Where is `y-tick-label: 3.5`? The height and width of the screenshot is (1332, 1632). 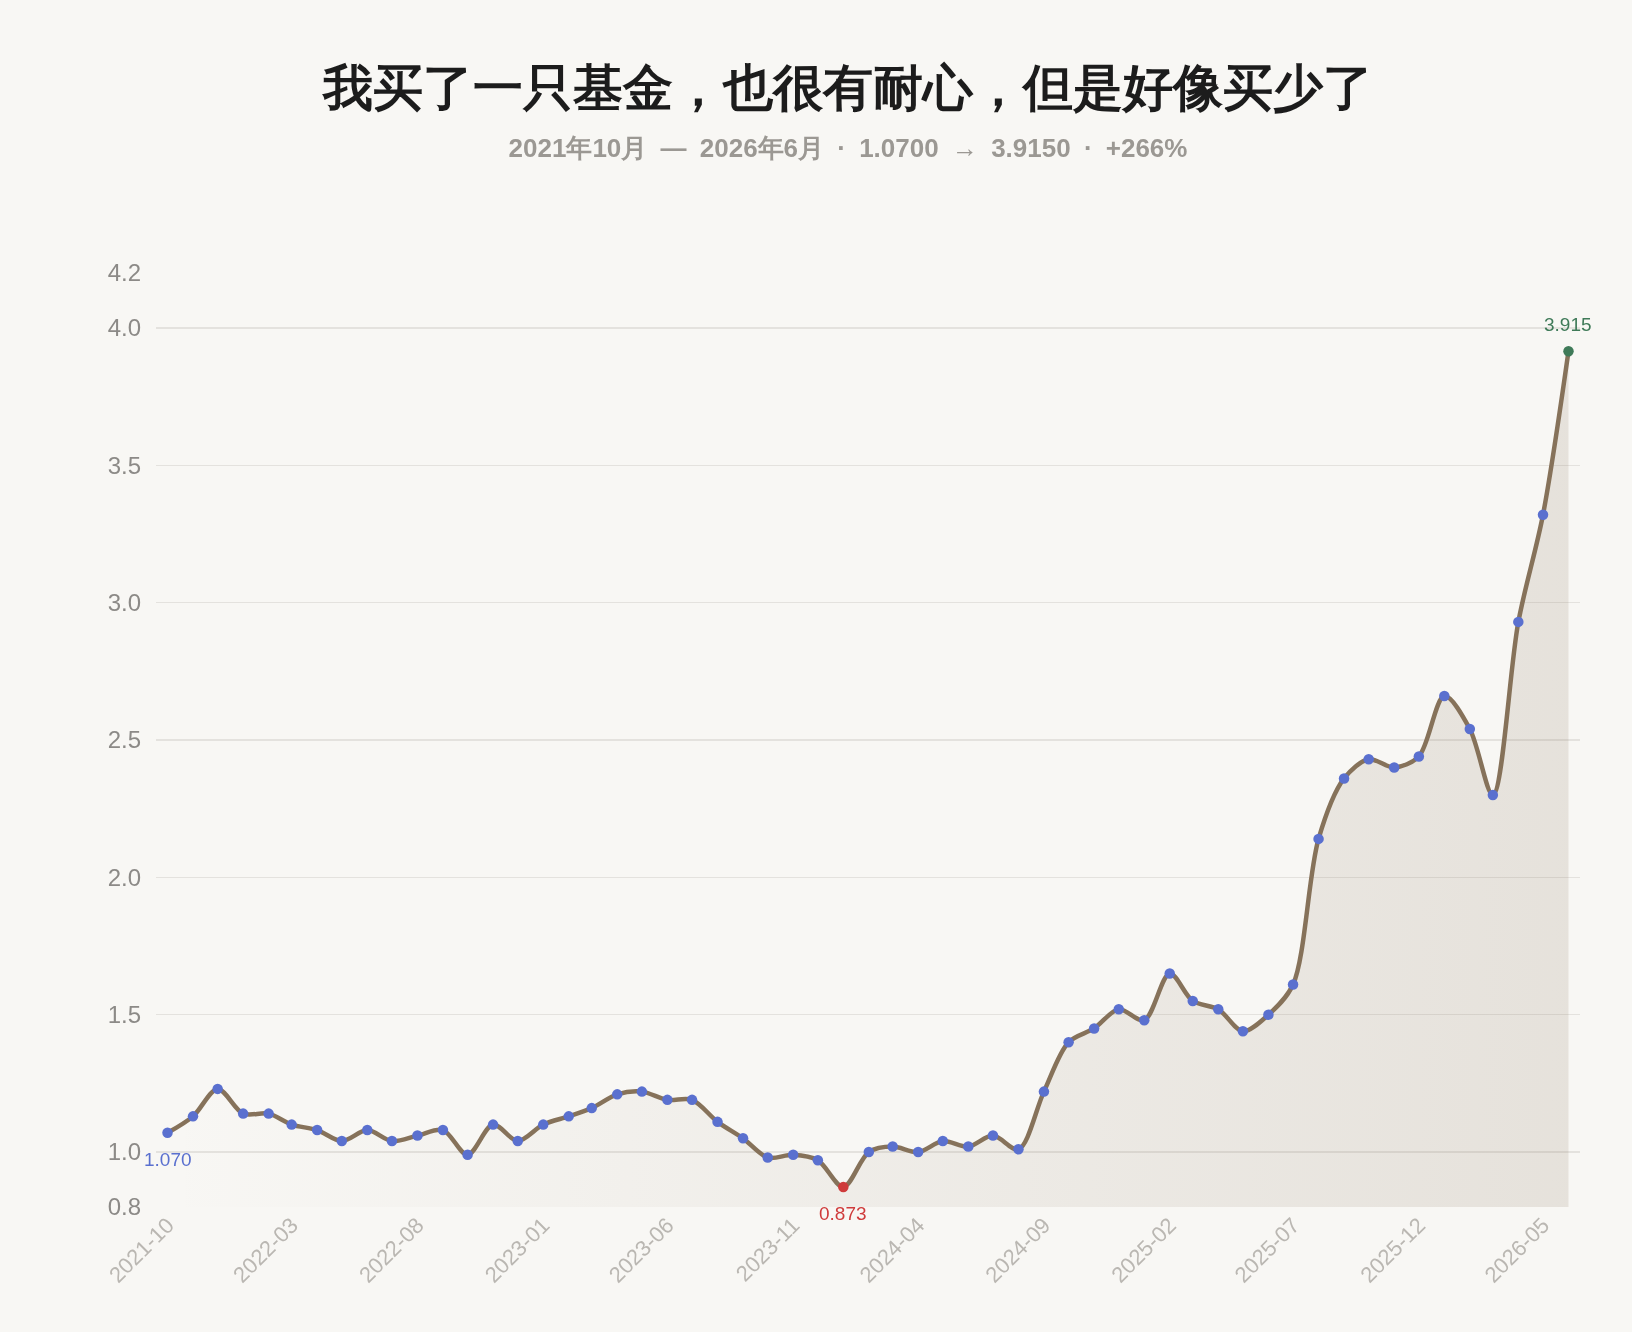
y-tick-label: 3.5 is located at coordinates (124, 465).